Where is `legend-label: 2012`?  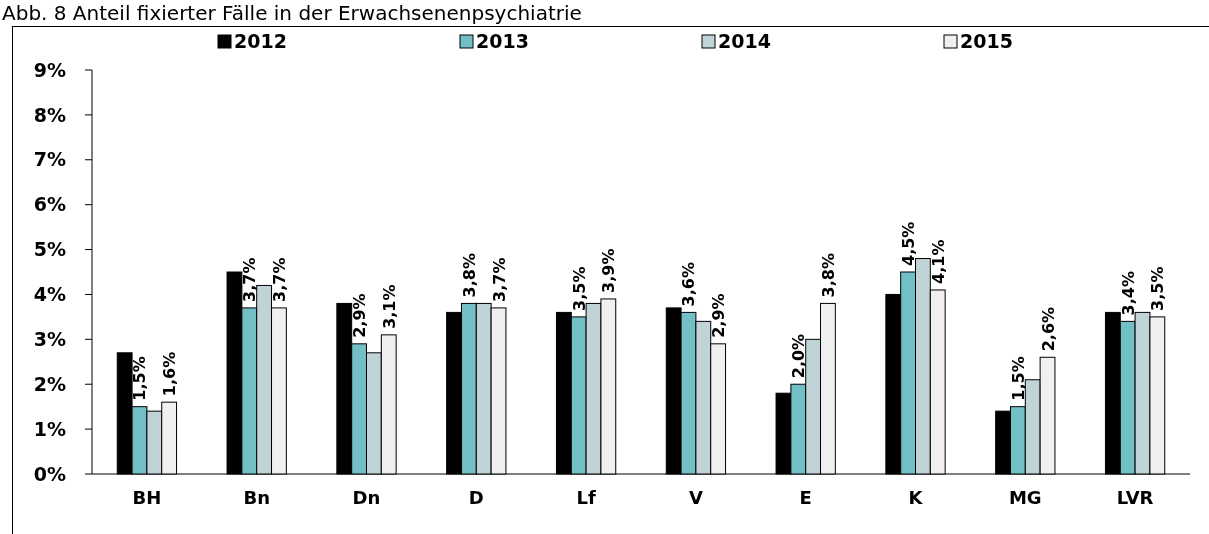
legend-label: 2012 is located at coordinates (260, 41).